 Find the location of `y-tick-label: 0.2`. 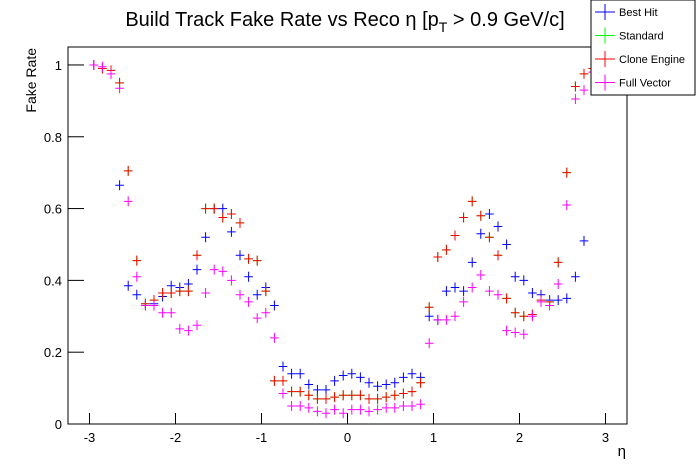

y-tick-label: 0.2 is located at coordinates (53, 352).